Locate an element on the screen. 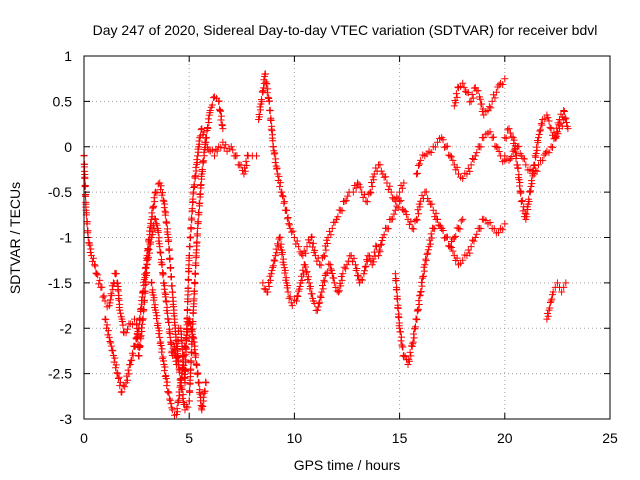  series-track-d is located at coordinates (331, 169).